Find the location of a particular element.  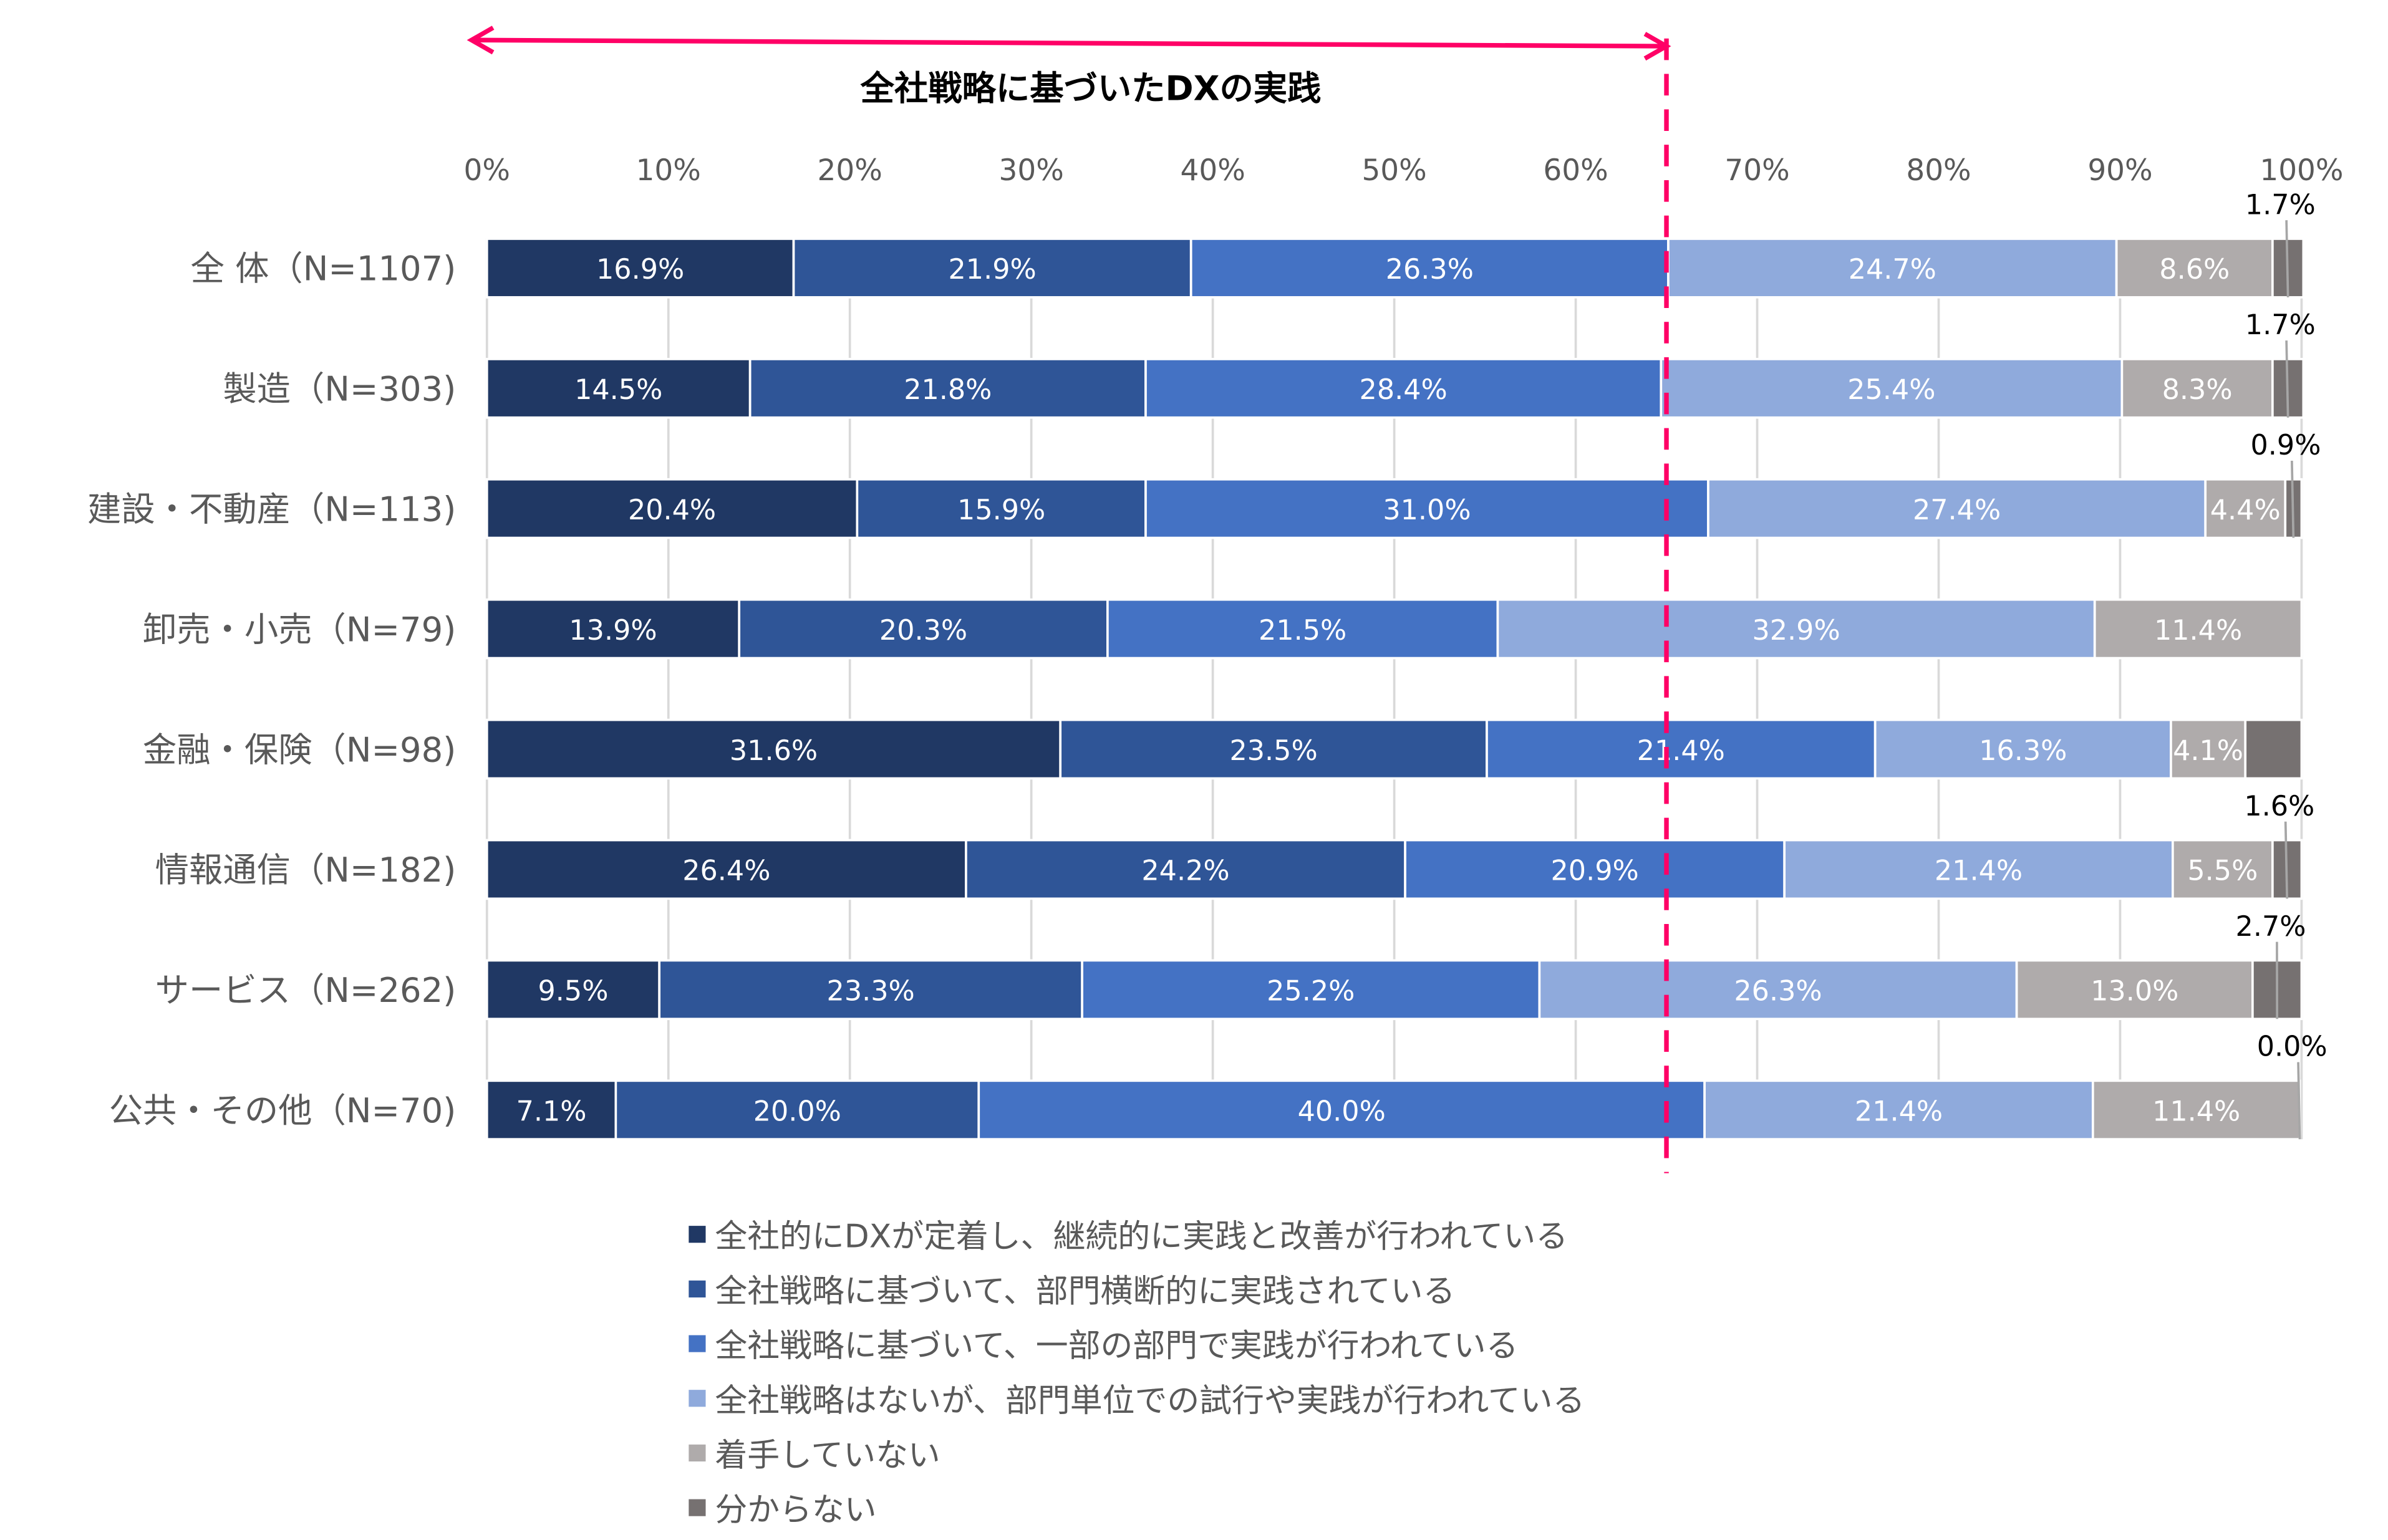

outside-labels: 1.7% 1.7% 0.9% 1.6% 2.7% 0.0% is located at coordinates (2282, 665).